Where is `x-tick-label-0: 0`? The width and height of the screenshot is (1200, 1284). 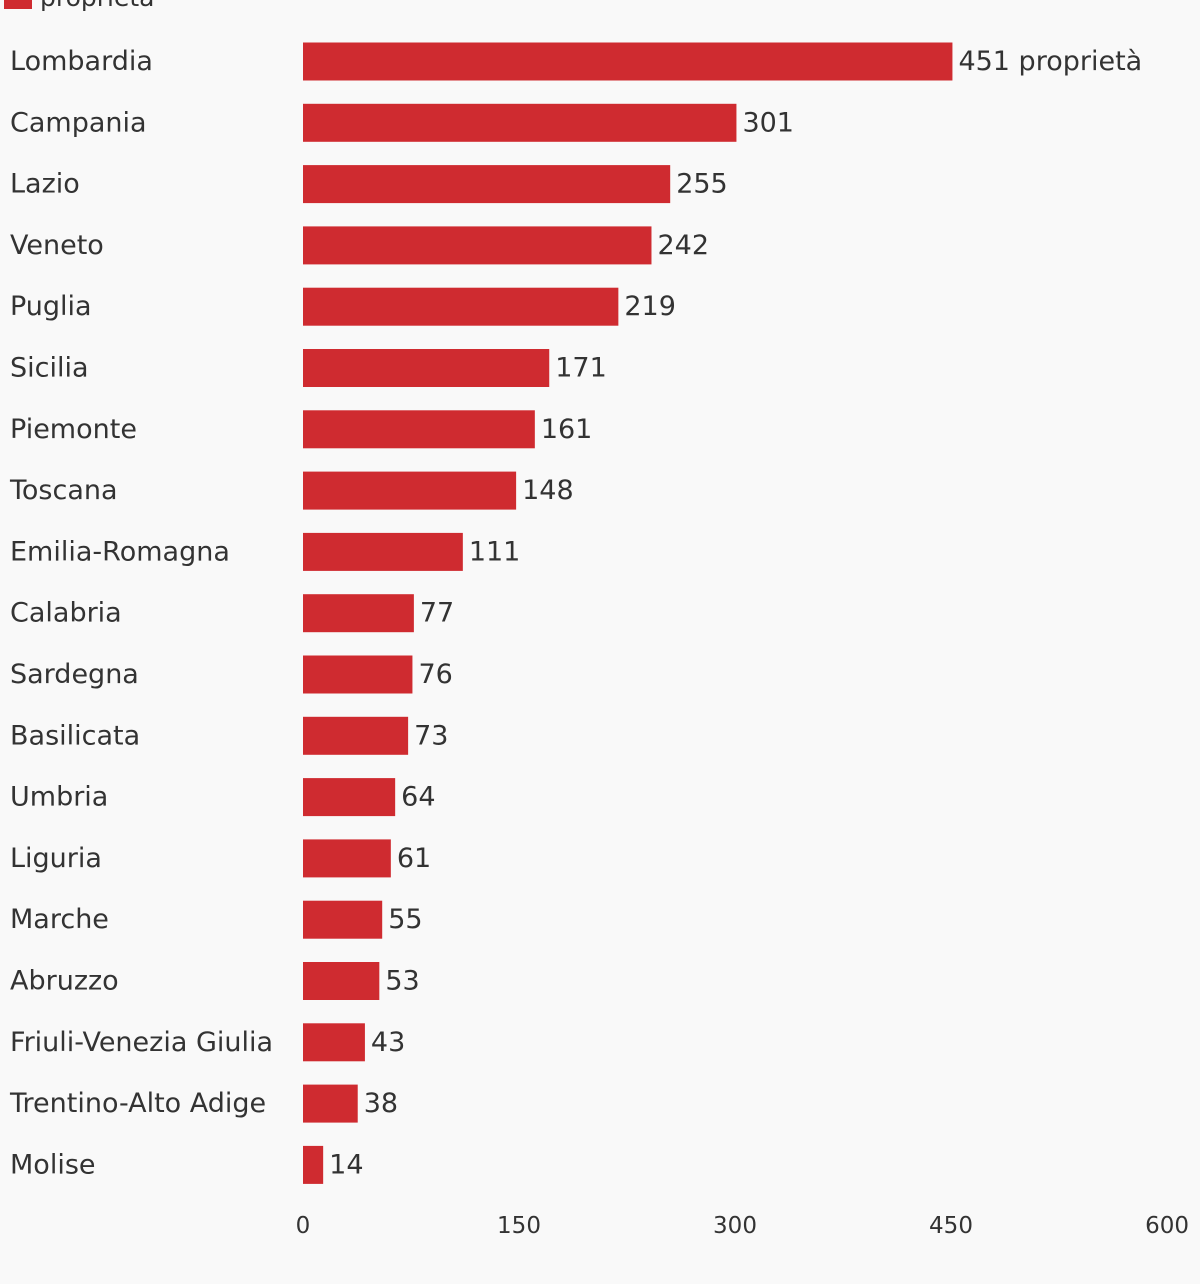
x-tick-label-0: 0 is located at coordinates (303, 1226).